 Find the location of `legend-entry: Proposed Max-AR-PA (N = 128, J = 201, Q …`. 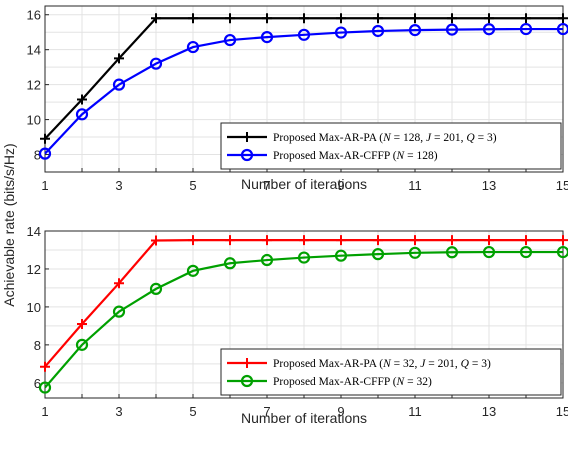

legend-entry: Proposed Max-AR-PA (N = 128, J = 201, Q … is located at coordinates (362, 138).